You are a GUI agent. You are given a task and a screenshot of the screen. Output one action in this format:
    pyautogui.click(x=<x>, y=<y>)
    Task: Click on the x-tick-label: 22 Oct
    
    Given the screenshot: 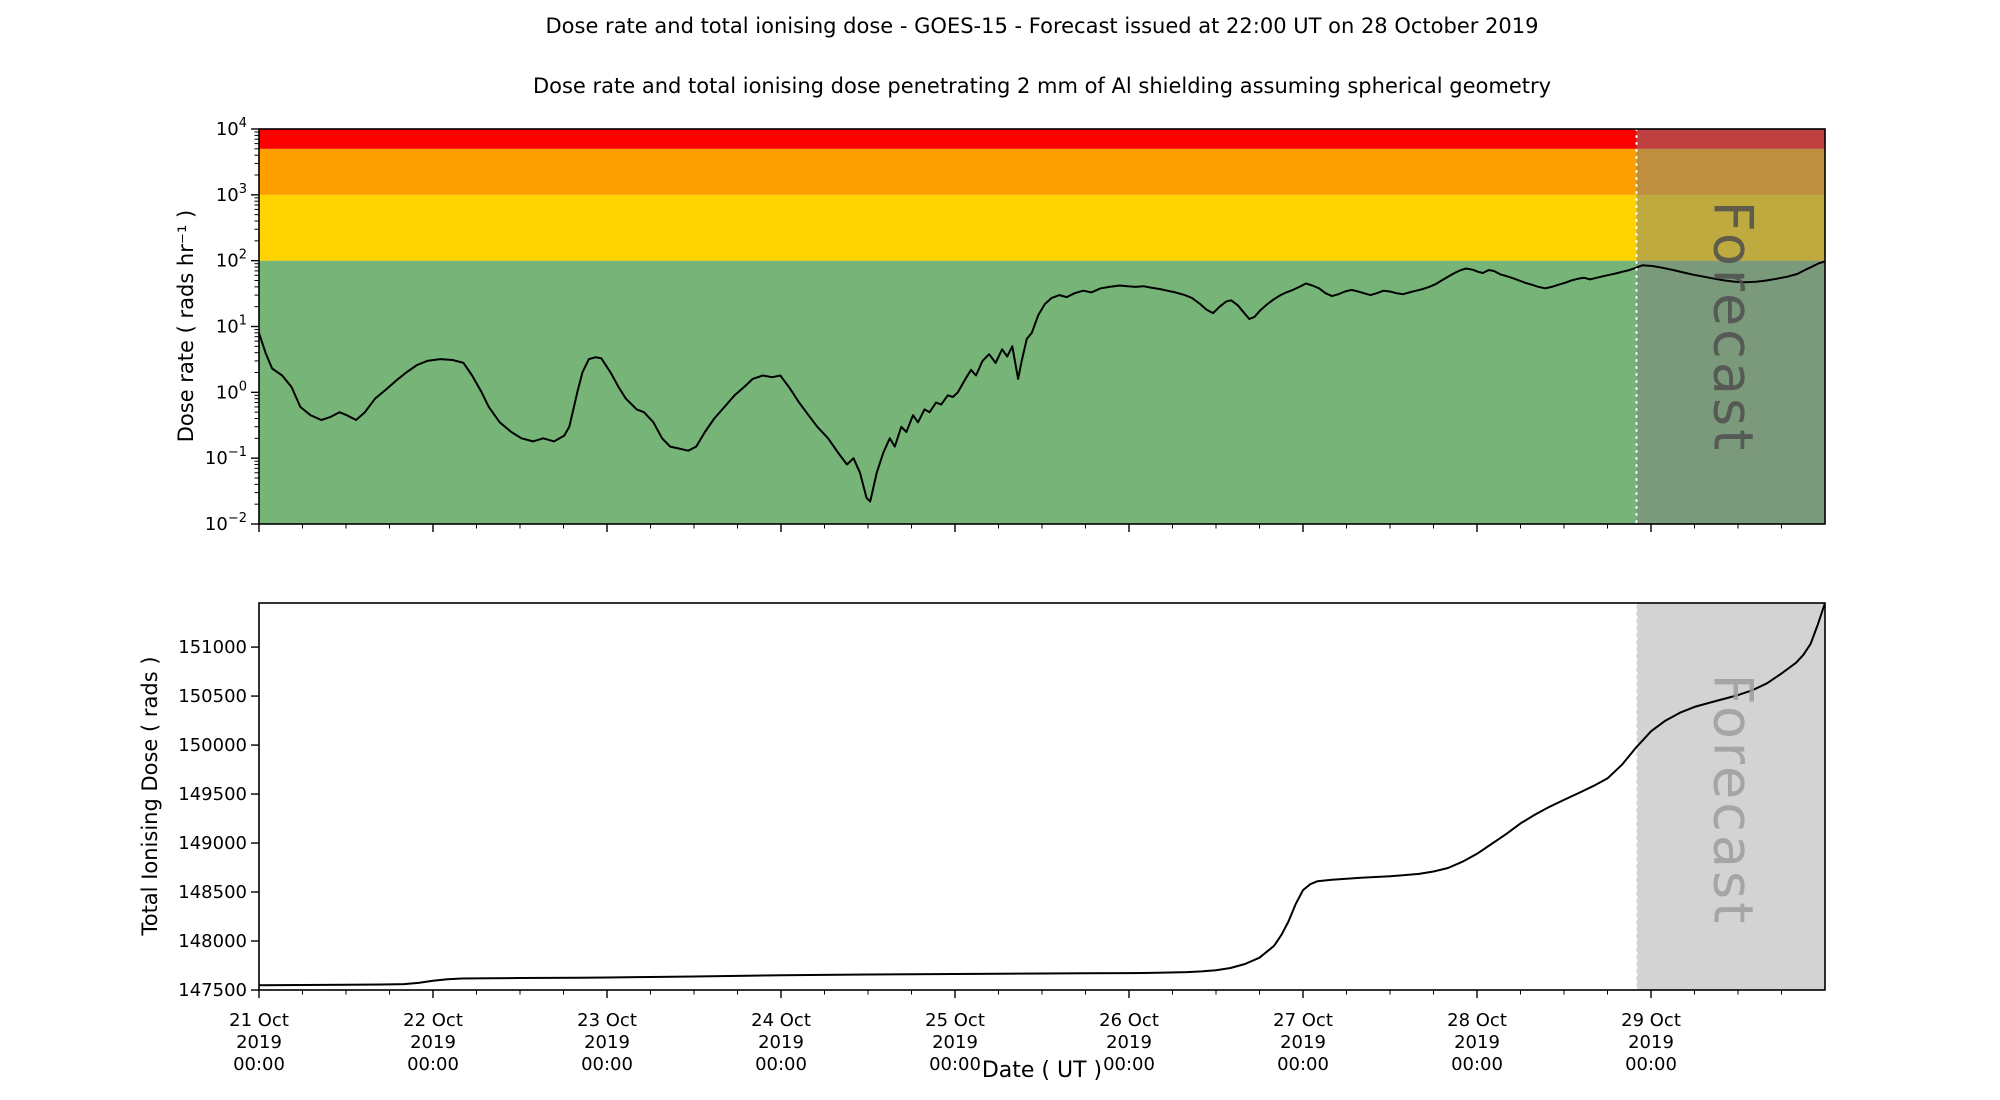 What is the action you would take?
    pyautogui.click(x=433, y=1020)
    